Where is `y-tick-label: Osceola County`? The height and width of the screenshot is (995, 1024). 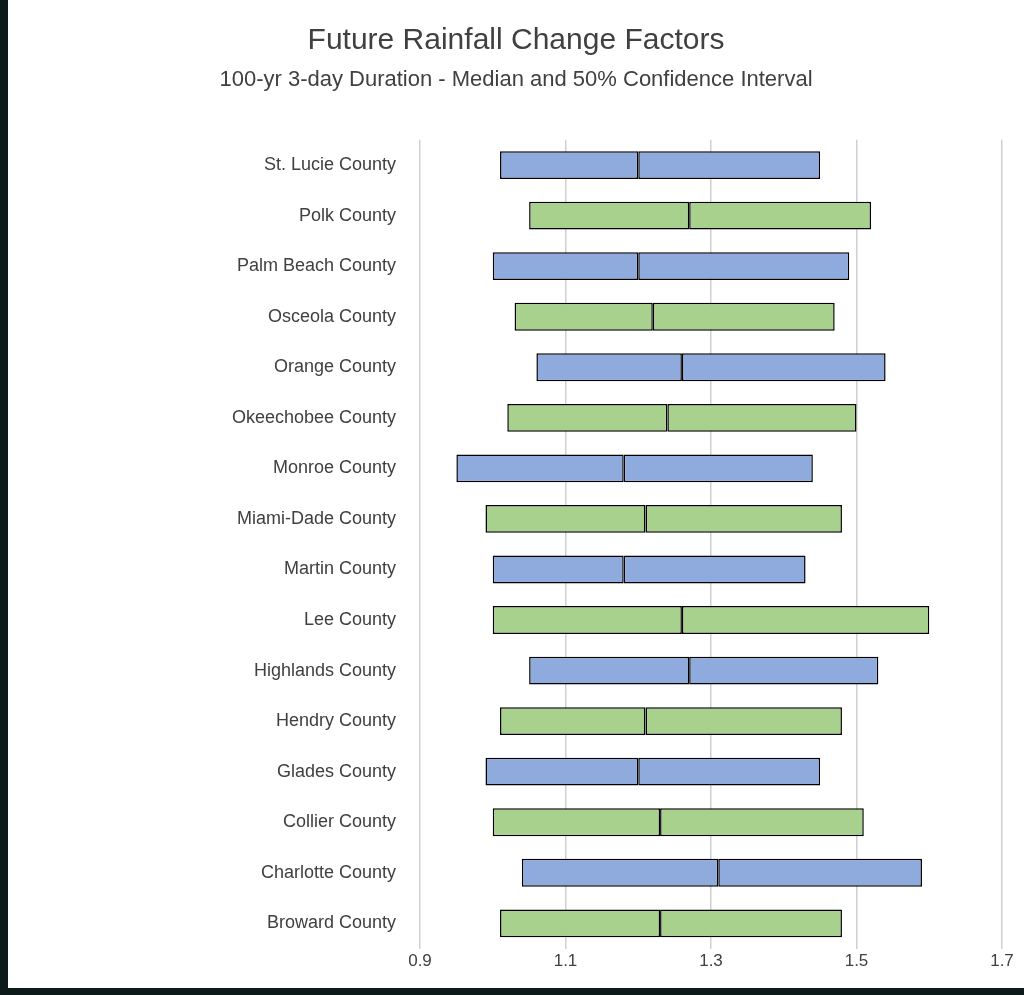 y-tick-label: Osceola County is located at coordinates (331, 315).